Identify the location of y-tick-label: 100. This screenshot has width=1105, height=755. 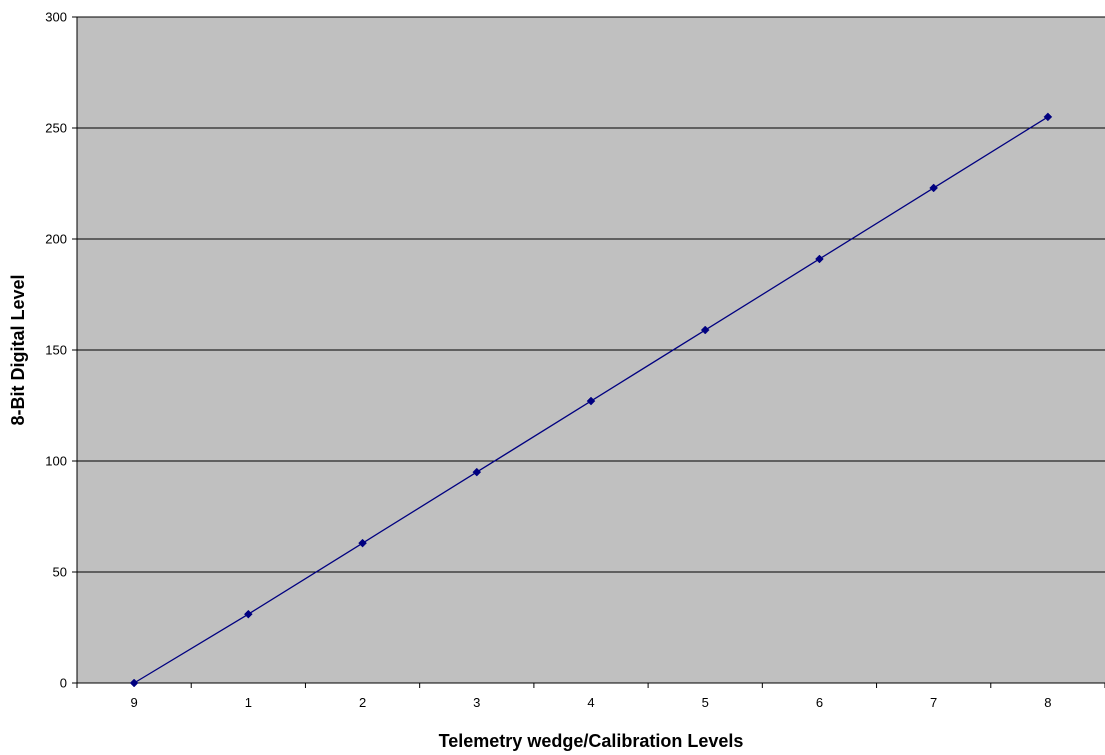
(56, 461).